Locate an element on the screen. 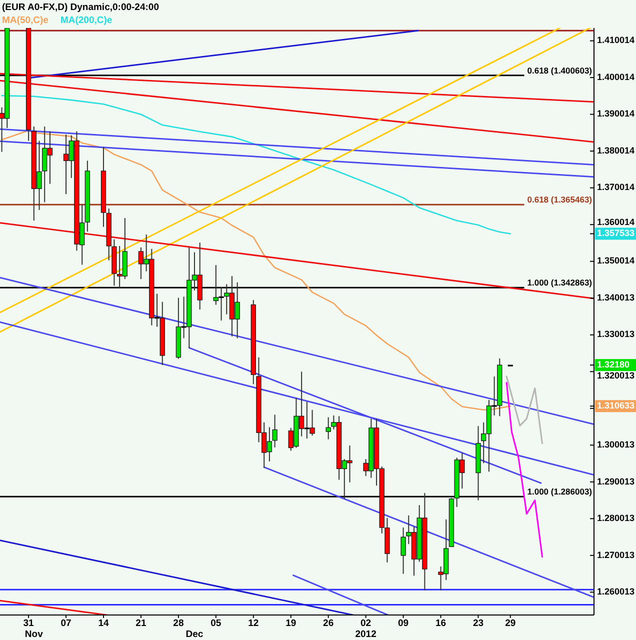 The width and height of the screenshot is (636, 640). y-tick-label: 1.320013 is located at coordinates (616, 375).